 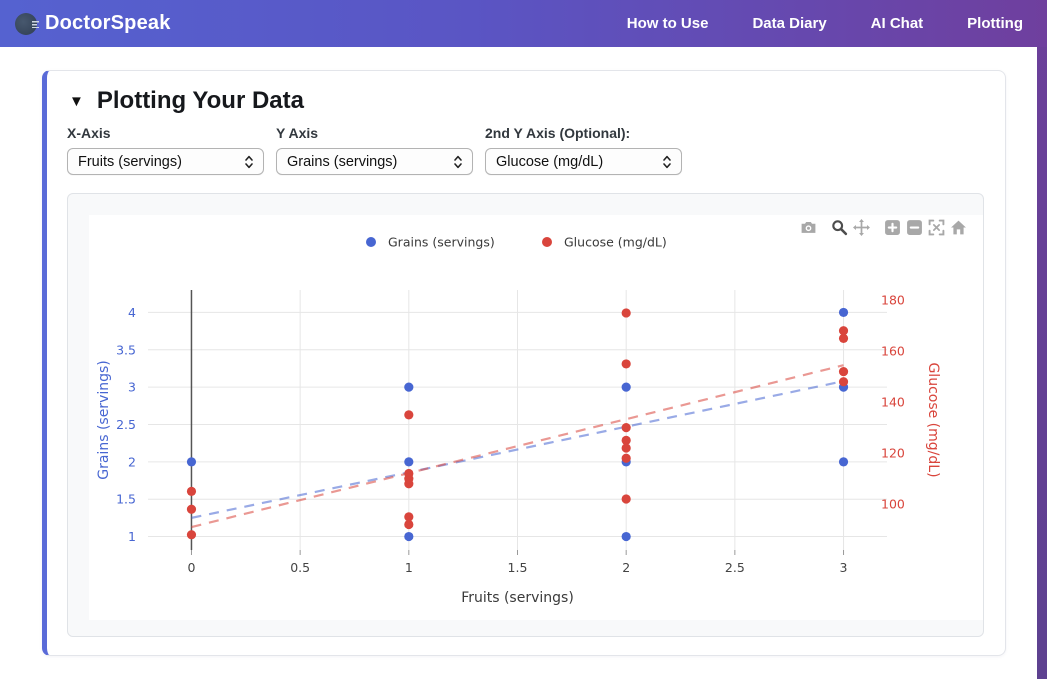 I want to click on main-nav: How to Use Data Diary AI Chat Plotting, so click(x=825, y=23).